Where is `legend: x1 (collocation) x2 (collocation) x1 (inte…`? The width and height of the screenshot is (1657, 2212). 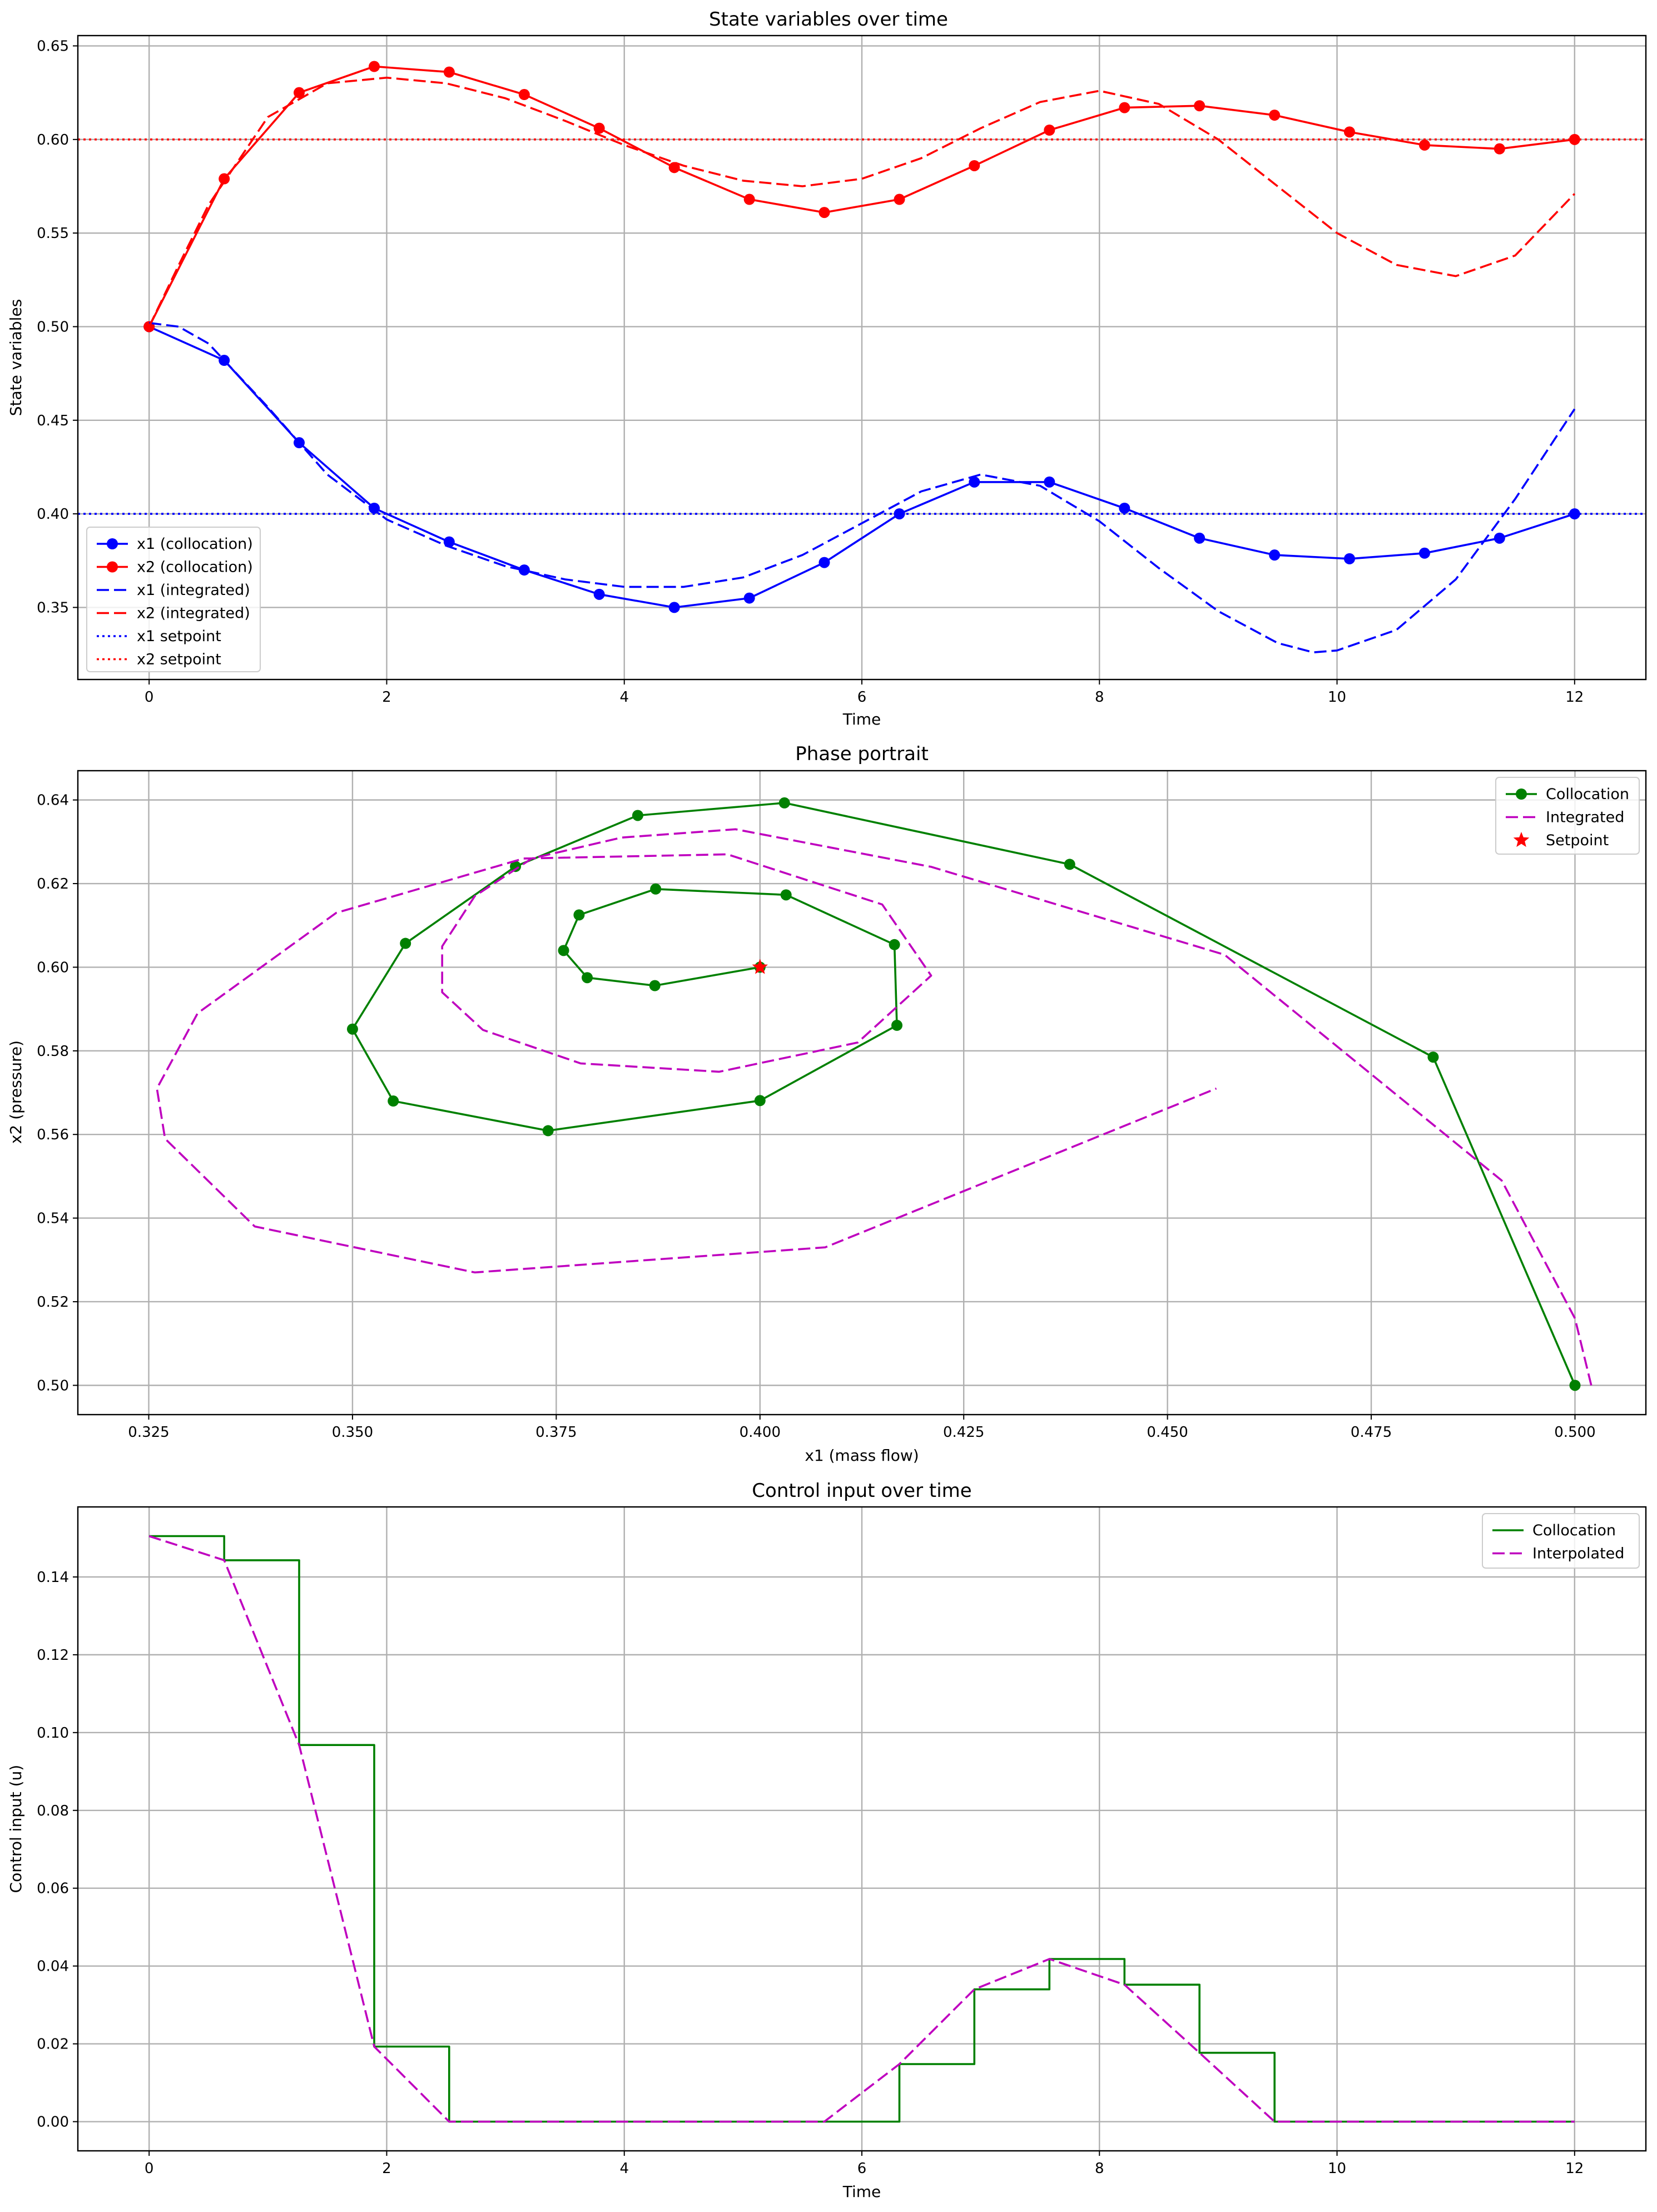 legend: x1 (collocation) x2 (collocation) x1 (inte… is located at coordinates (174, 599).